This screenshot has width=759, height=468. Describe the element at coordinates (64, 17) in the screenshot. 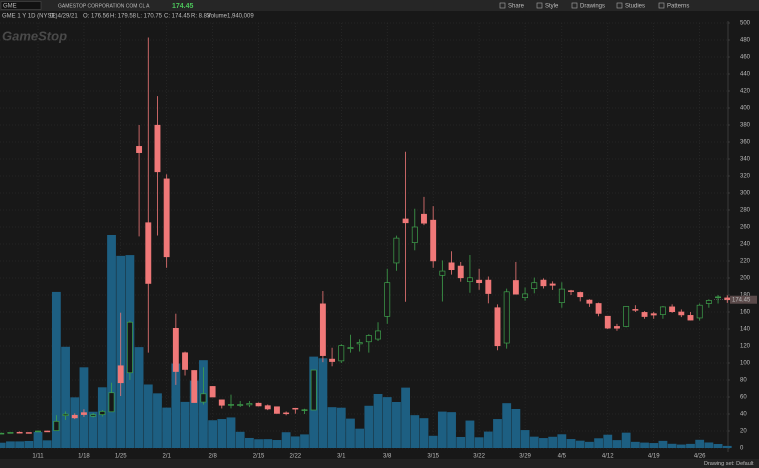

I see `ohlc-date: D: 4/29/21` at that location.